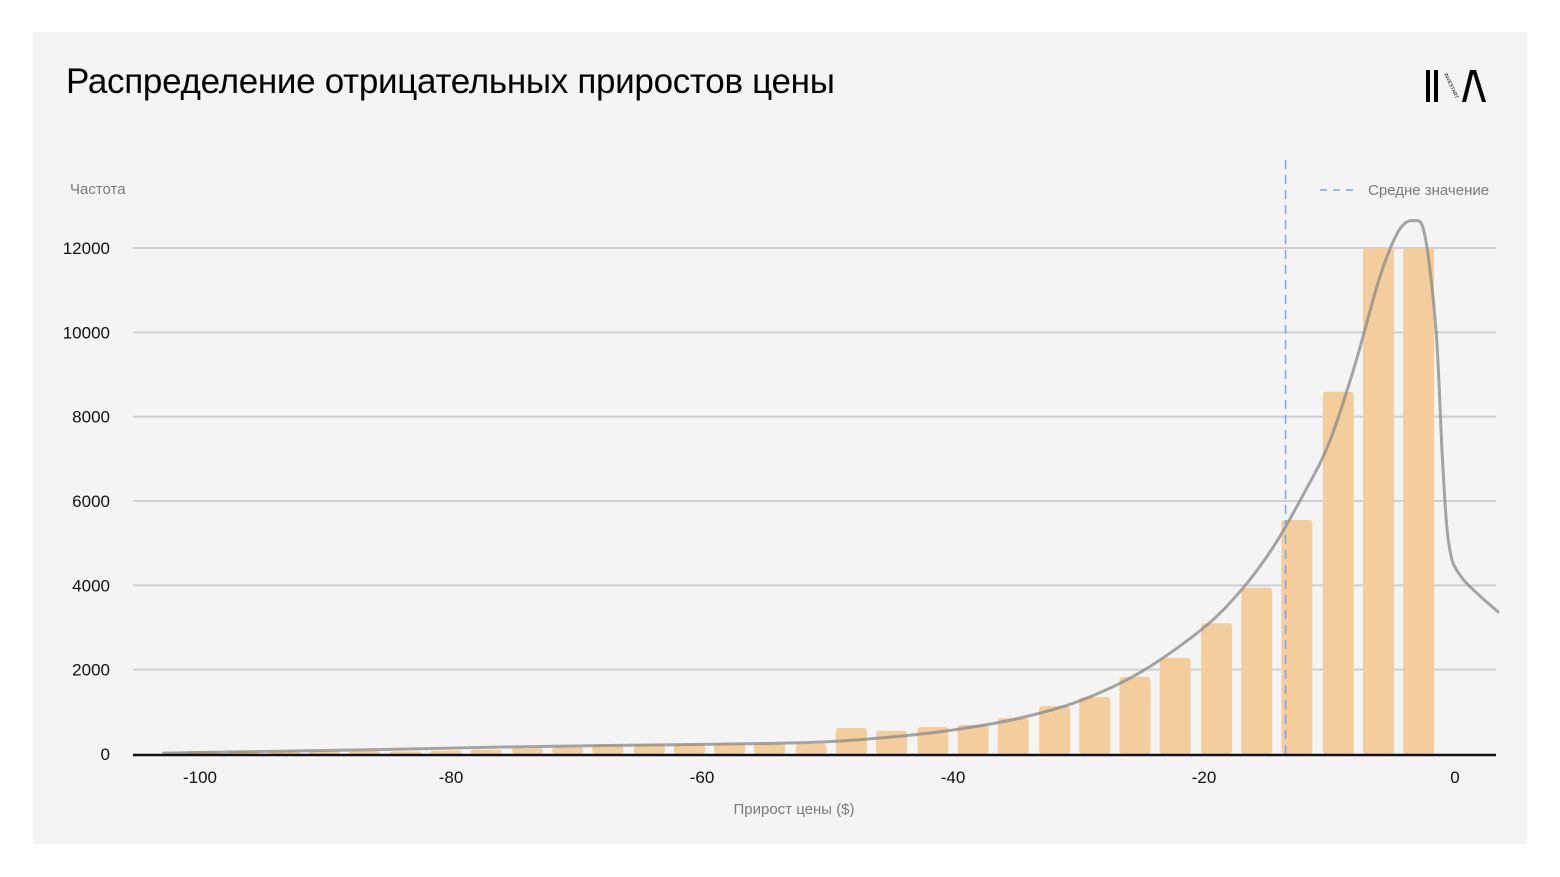 The image size is (1560, 877). What do you see at coordinates (451, 777) in the screenshot?
I see `x-tick-label: -80` at bounding box center [451, 777].